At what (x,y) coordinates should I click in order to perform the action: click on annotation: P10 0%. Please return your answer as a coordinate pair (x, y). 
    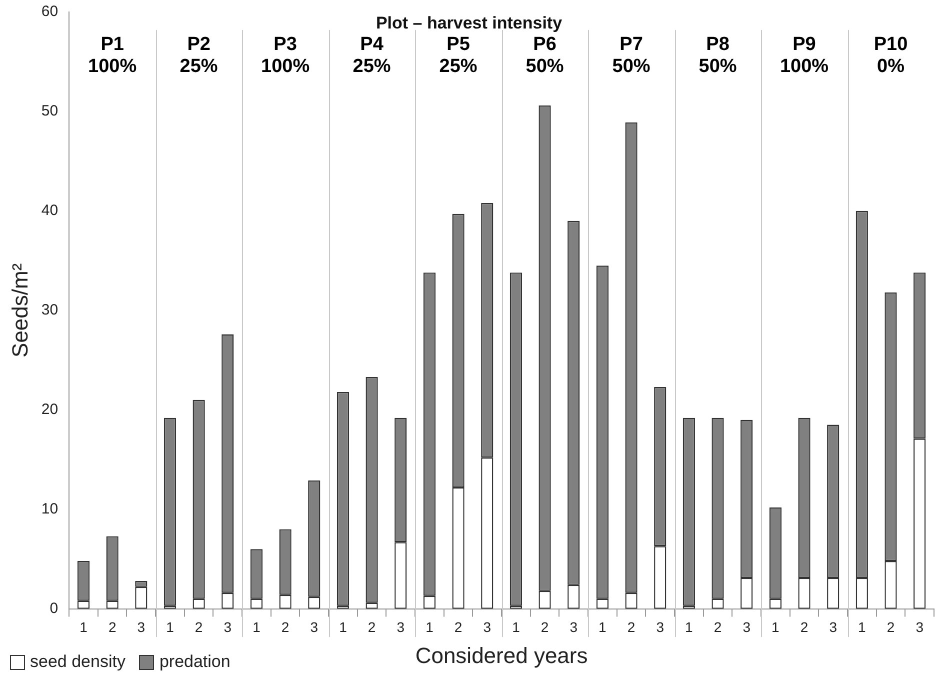
    Looking at the image, I should click on (891, 56).